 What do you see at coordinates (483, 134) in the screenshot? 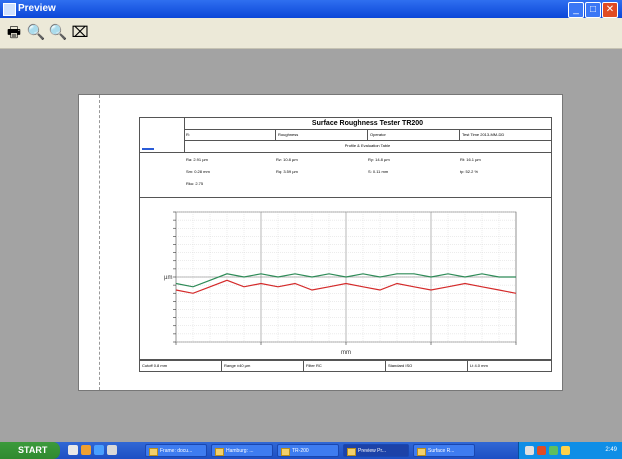
I see `header-cell: Test Time 2013-MM-DD` at bounding box center [483, 134].